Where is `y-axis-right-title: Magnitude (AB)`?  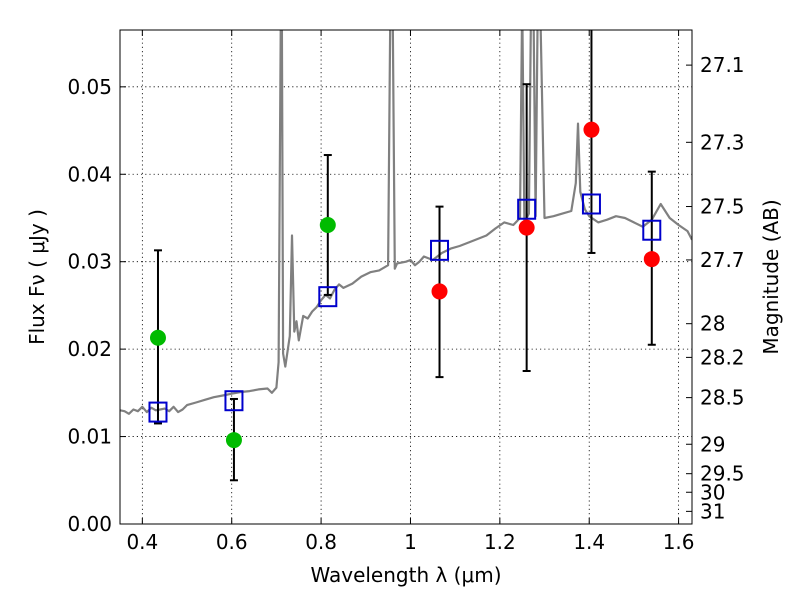
y-axis-right-title: Magnitude (AB) is located at coordinates (771, 276).